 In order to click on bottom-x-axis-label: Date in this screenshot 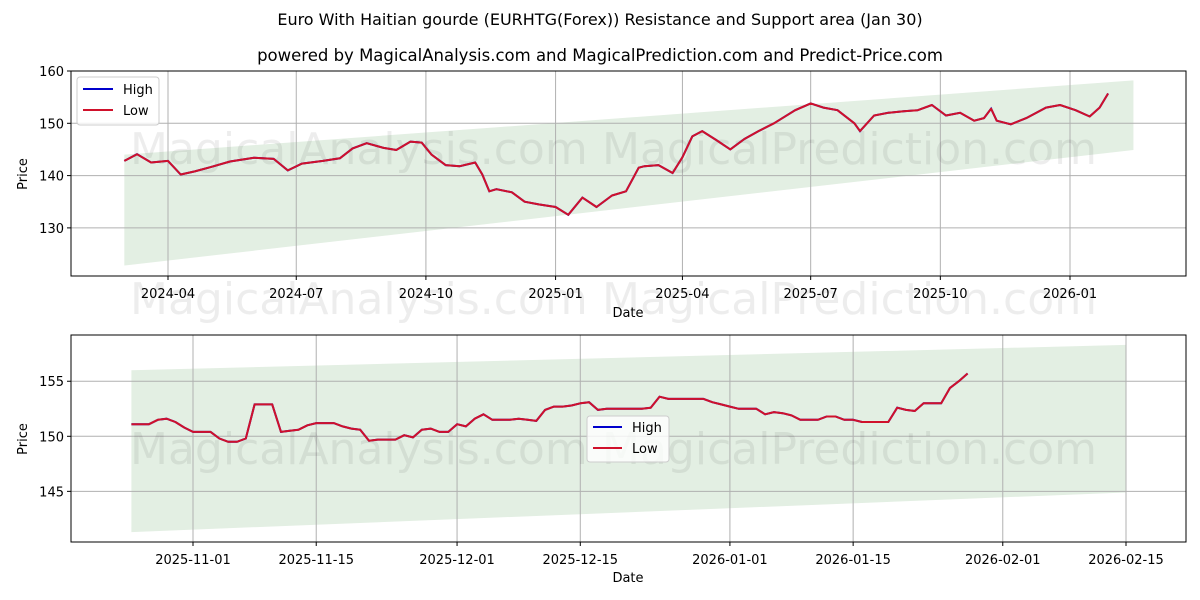, I will do `click(627, 578)`.